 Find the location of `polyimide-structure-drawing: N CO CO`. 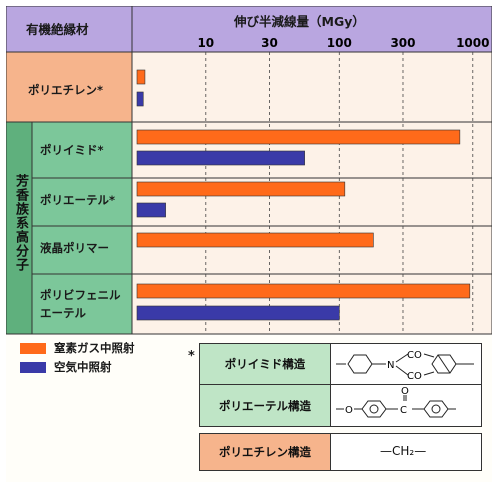

polyimide-structure-drawing: N CO CO is located at coordinates (405, 366).